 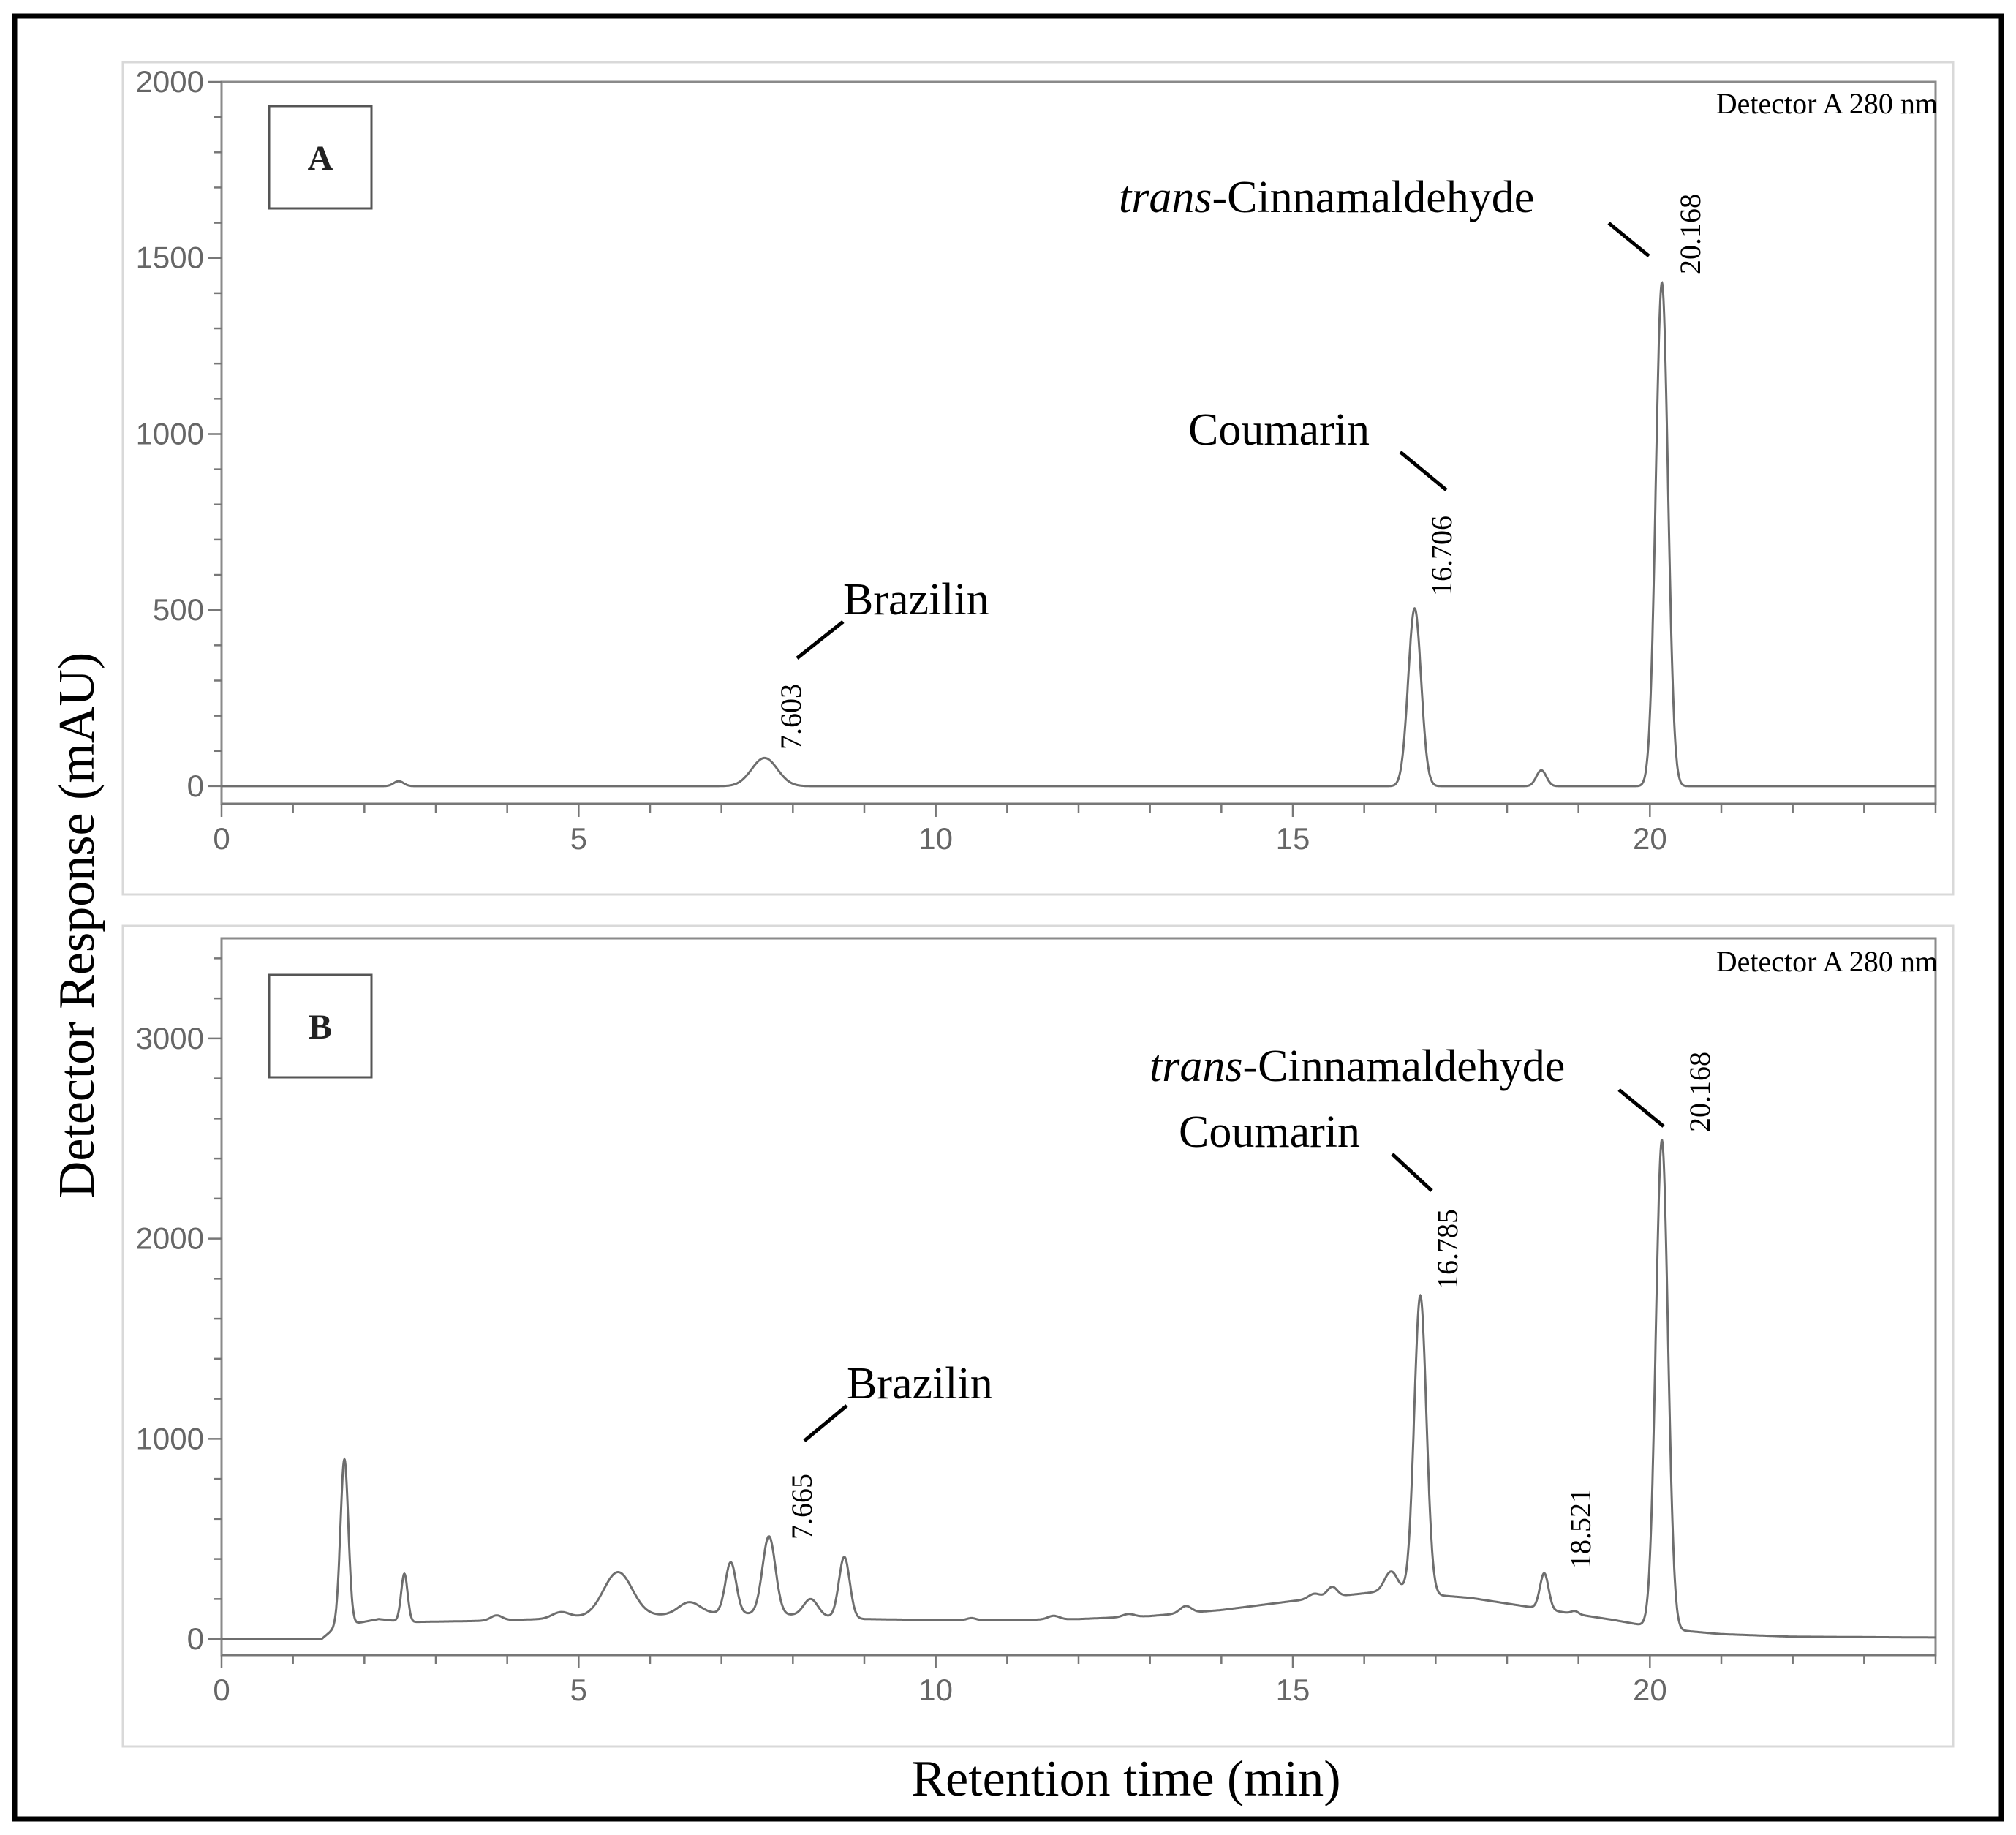 I want to click on panel-letter: A, so click(x=320, y=159).